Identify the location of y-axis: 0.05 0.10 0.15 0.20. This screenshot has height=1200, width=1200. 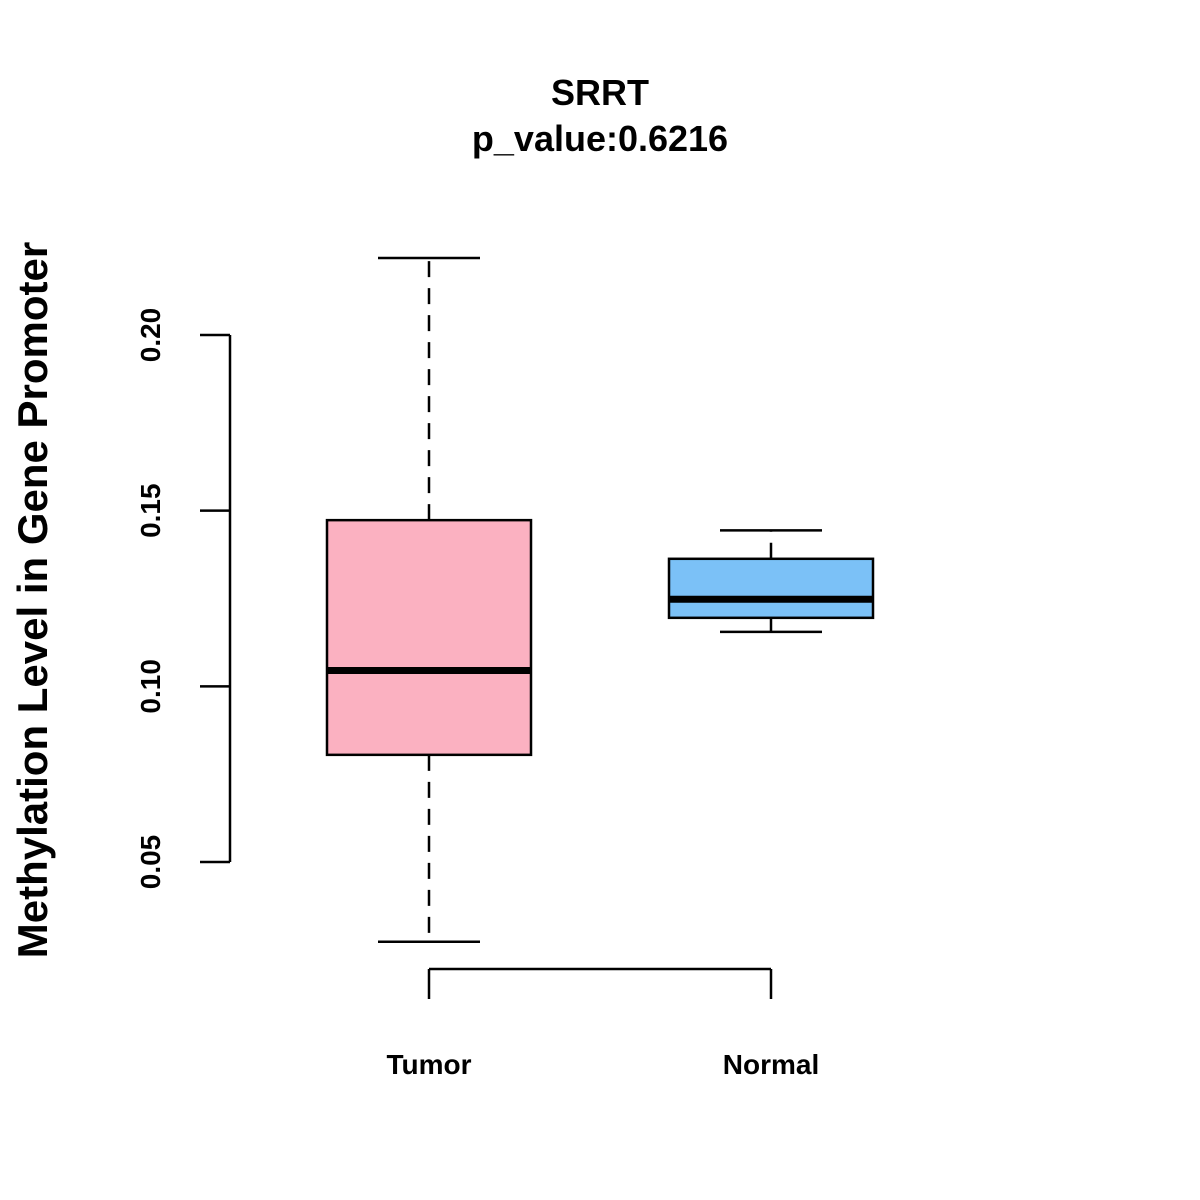
(183, 599).